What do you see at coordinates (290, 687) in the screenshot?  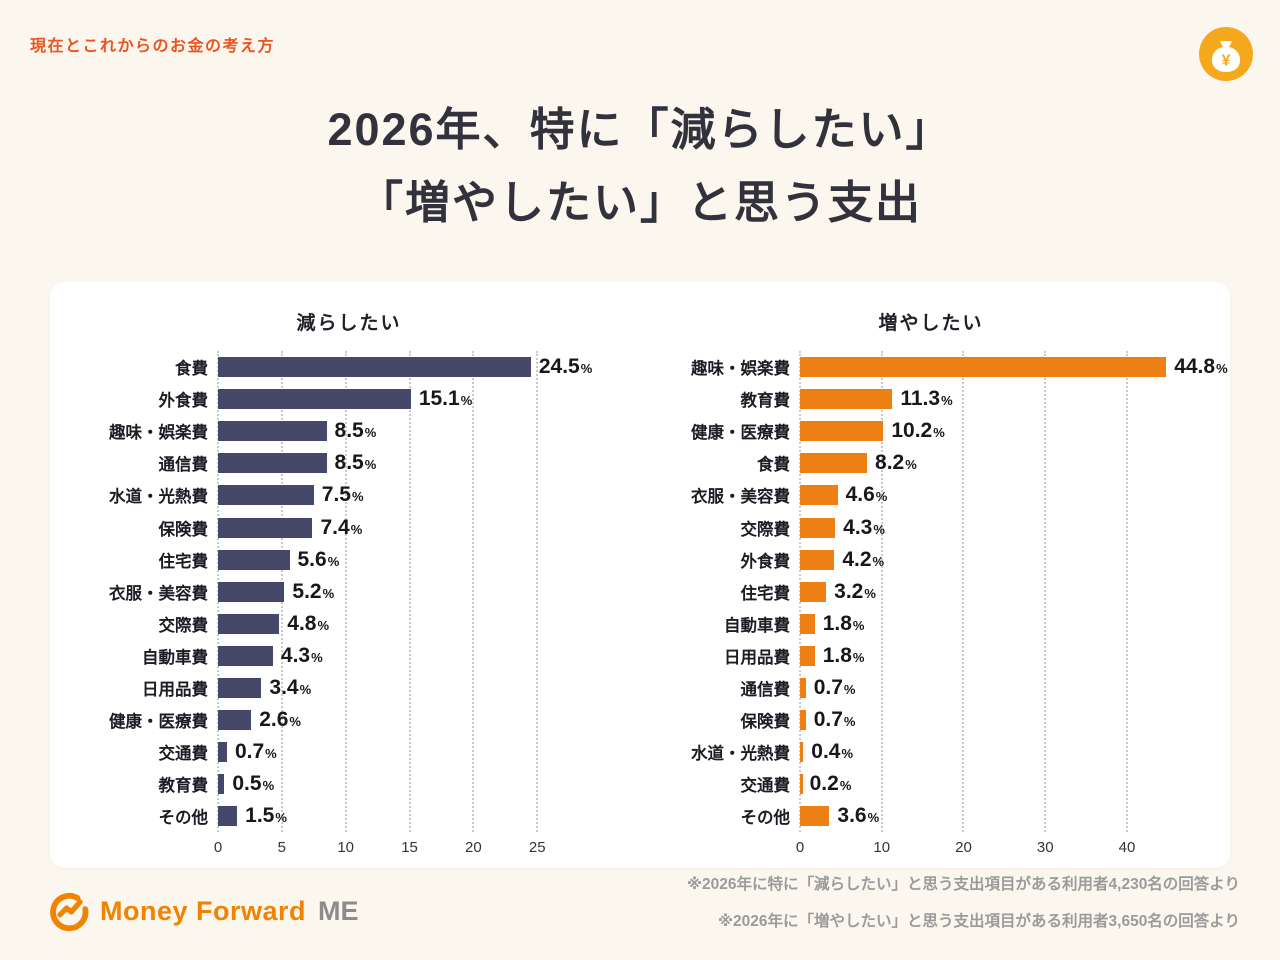 I see `value-label: 3.4%` at bounding box center [290, 687].